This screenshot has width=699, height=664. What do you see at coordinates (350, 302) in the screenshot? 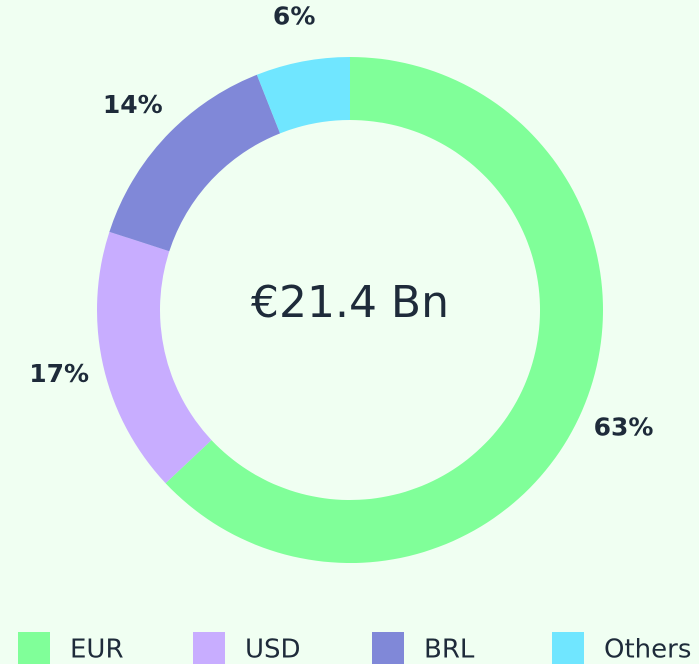
I see `center-label: €21.4 Bn` at bounding box center [350, 302].